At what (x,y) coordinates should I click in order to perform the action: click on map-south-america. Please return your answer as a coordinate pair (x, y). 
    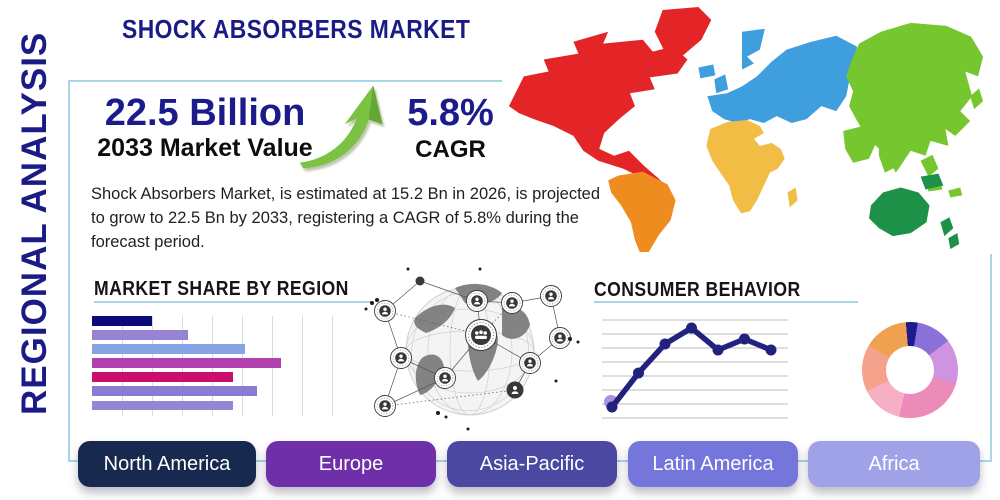
    Looking at the image, I should click on (642, 211).